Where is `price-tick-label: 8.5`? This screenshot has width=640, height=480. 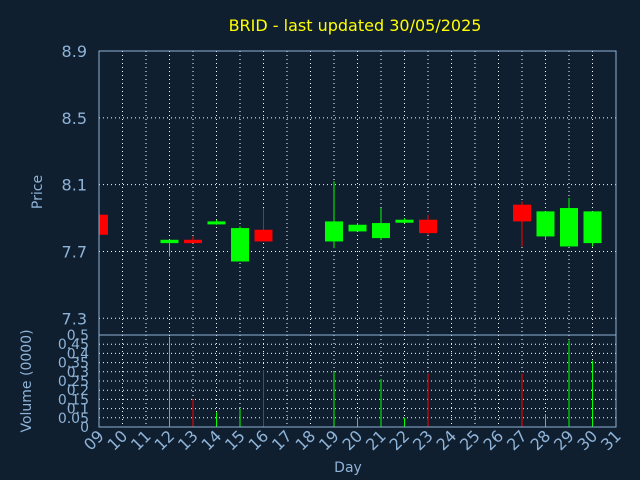 price-tick-label: 8.5 is located at coordinates (74, 118).